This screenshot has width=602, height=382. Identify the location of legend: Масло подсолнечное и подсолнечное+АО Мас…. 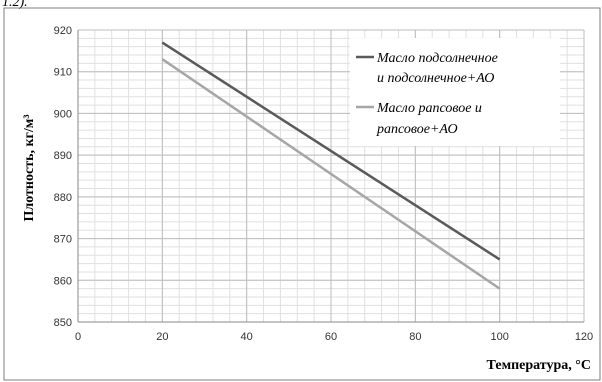
(455, 92).